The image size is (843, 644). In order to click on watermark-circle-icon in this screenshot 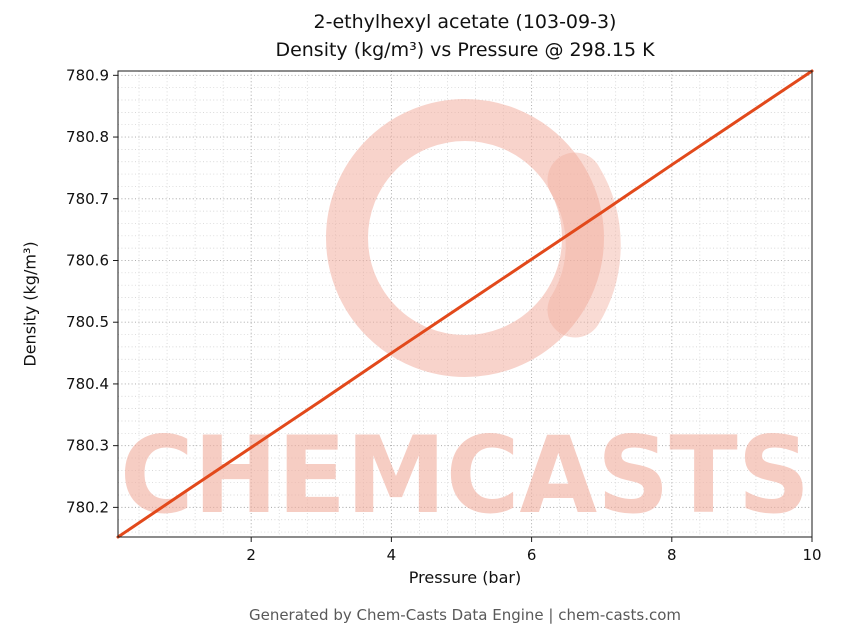, I will do `click(465, 238)`.